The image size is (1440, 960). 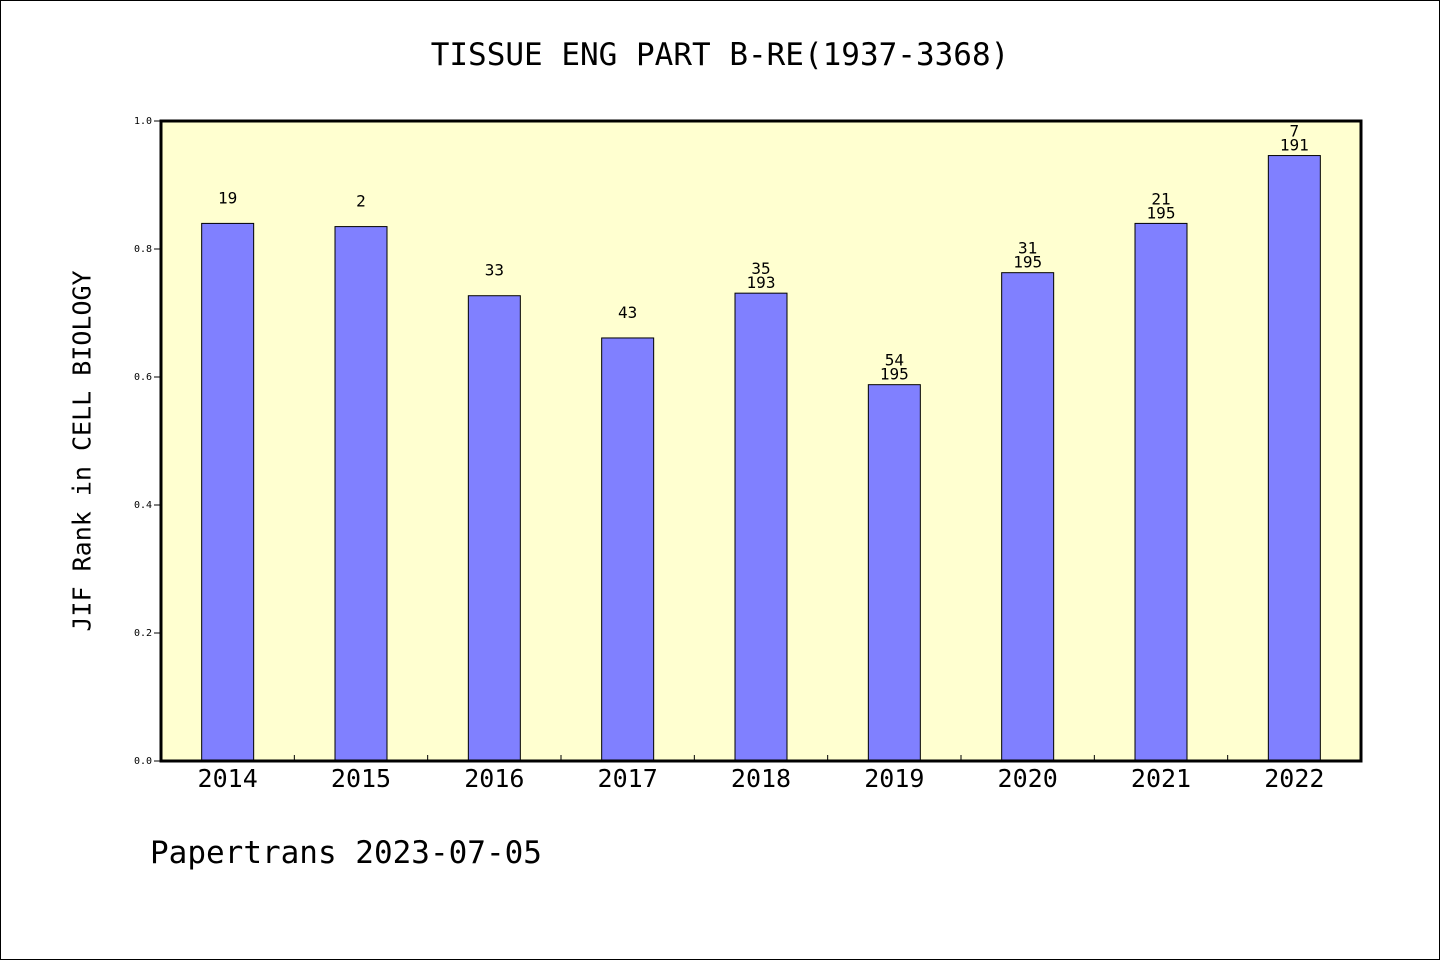 I want to click on bar-rank-label: 35, so click(x=760, y=268).